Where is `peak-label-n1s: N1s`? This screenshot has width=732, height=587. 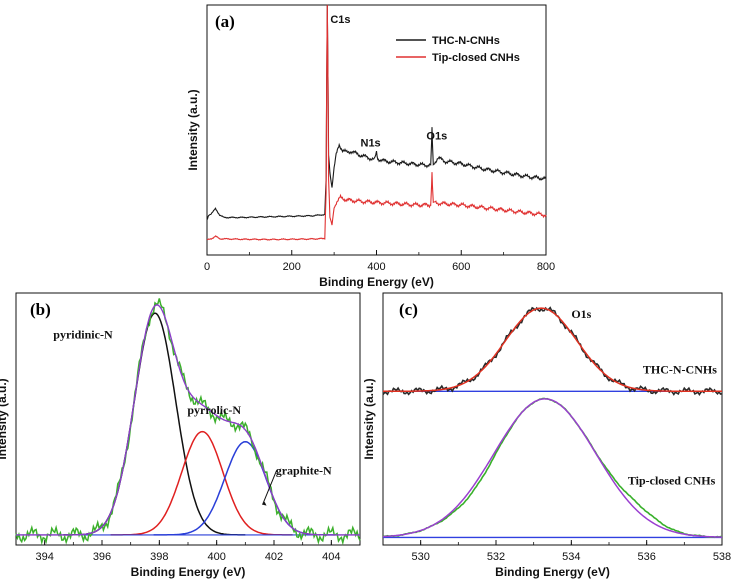 peak-label-n1s: N1s is located at coordinates (371, 144).